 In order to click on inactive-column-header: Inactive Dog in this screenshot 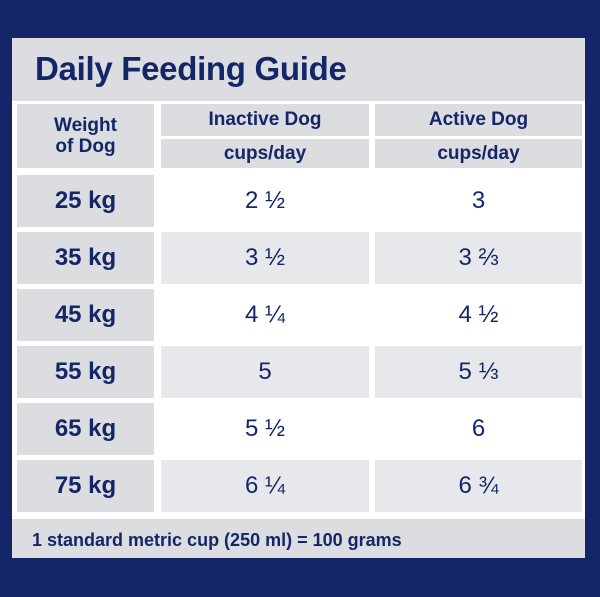, I will do `click(265, 120)`.